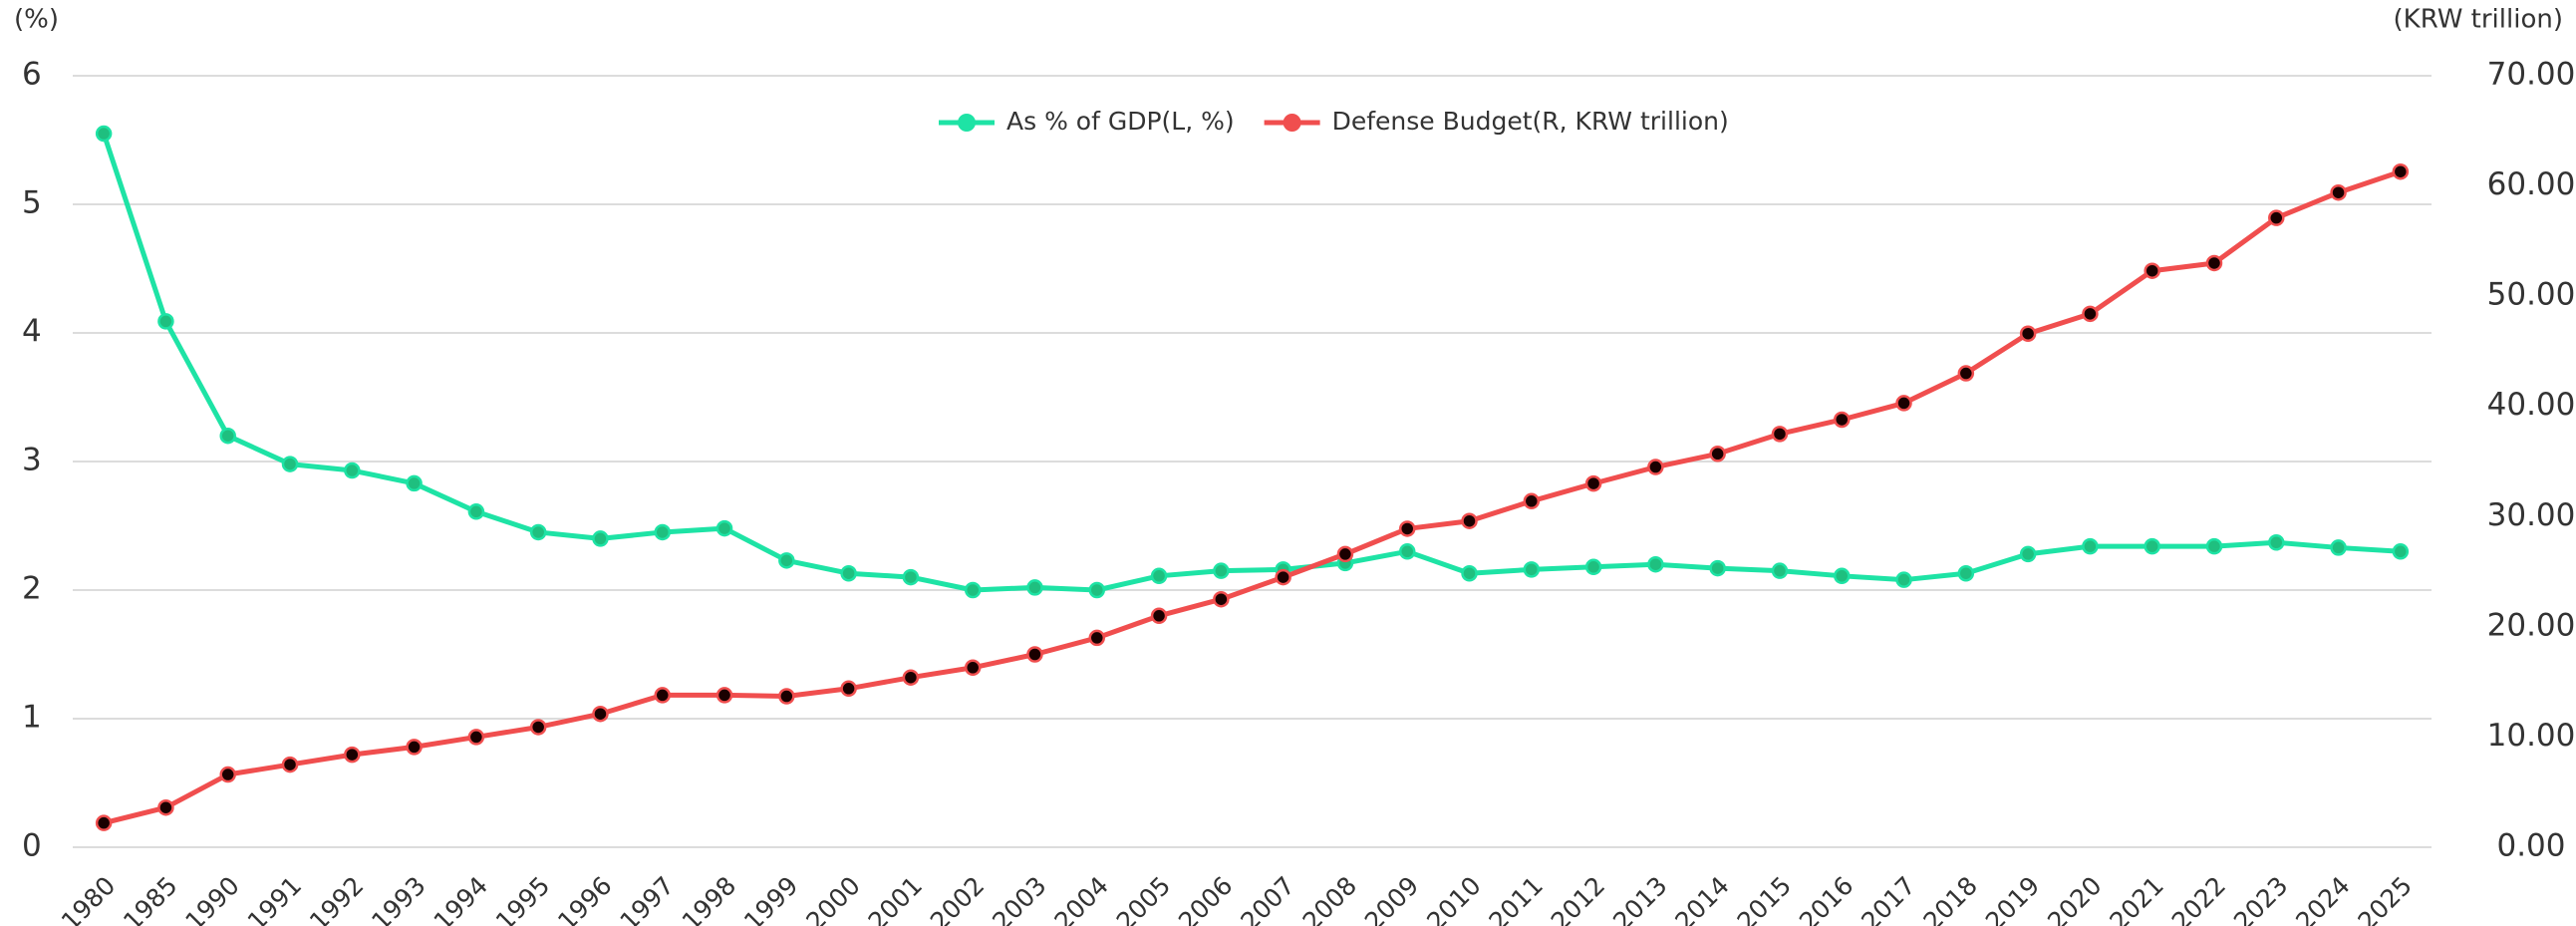 The width and height of the screenshot is (2576, 926). Describe the element at coordinates (1950, 898) in the screenshot. I see `x-tick-label: 2018` at that location.